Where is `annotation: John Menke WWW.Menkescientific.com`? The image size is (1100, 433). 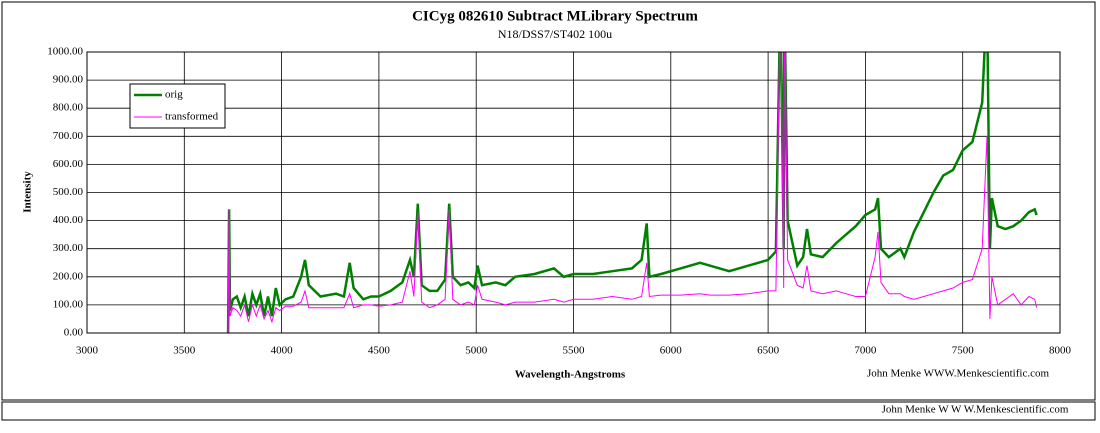
annotation: John Menke WWW.Menkescientific.com is located at coordinates (958, 374).